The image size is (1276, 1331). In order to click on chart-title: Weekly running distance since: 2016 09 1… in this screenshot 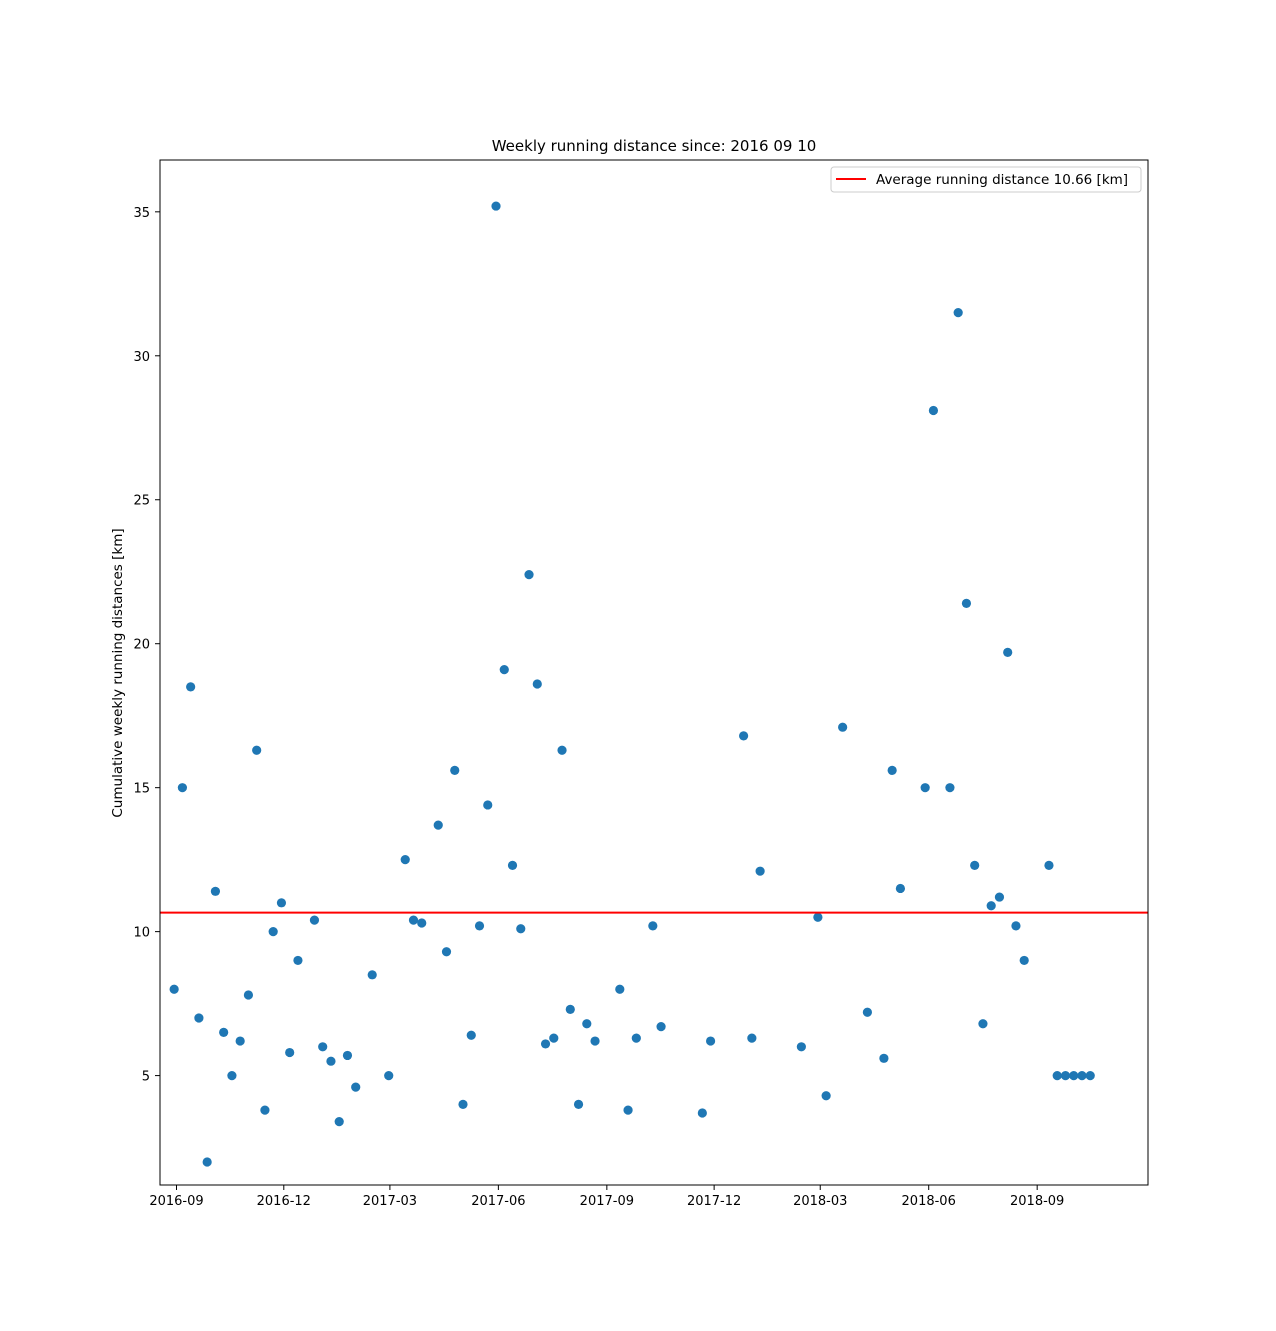, I will do `click(654, 146)`.